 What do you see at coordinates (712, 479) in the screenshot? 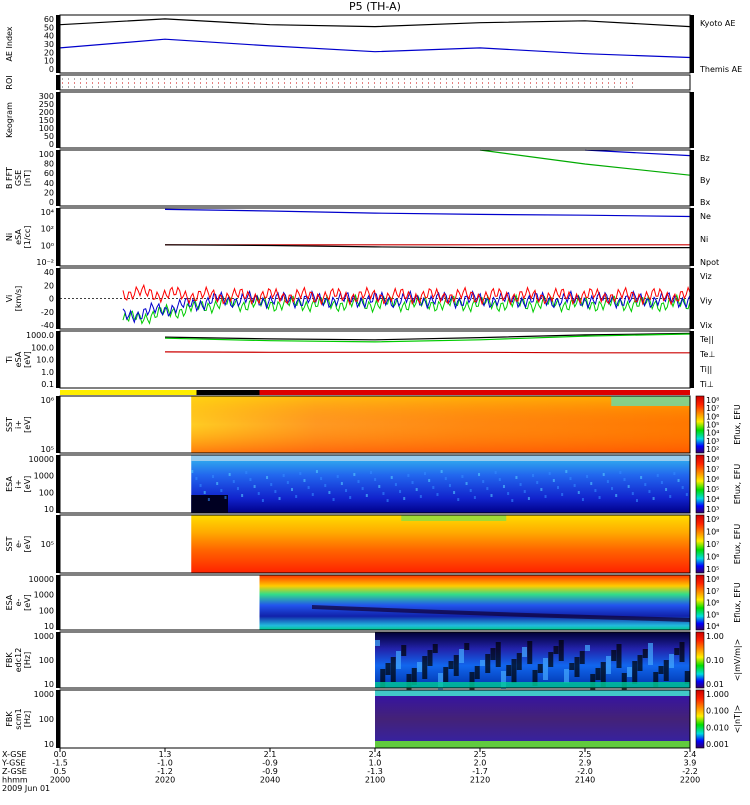
I see `colorbar-tick-label: 10⁶` at bounding box center [712, 479].